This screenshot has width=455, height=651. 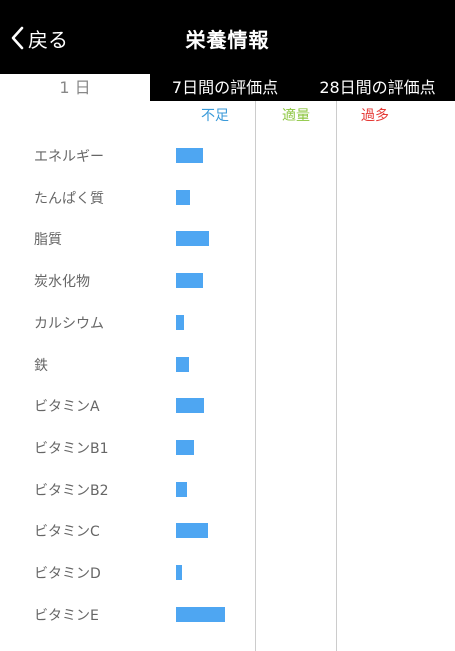 I want to click on nutrient-row: ビタミンA, so click(x=227, y=406).